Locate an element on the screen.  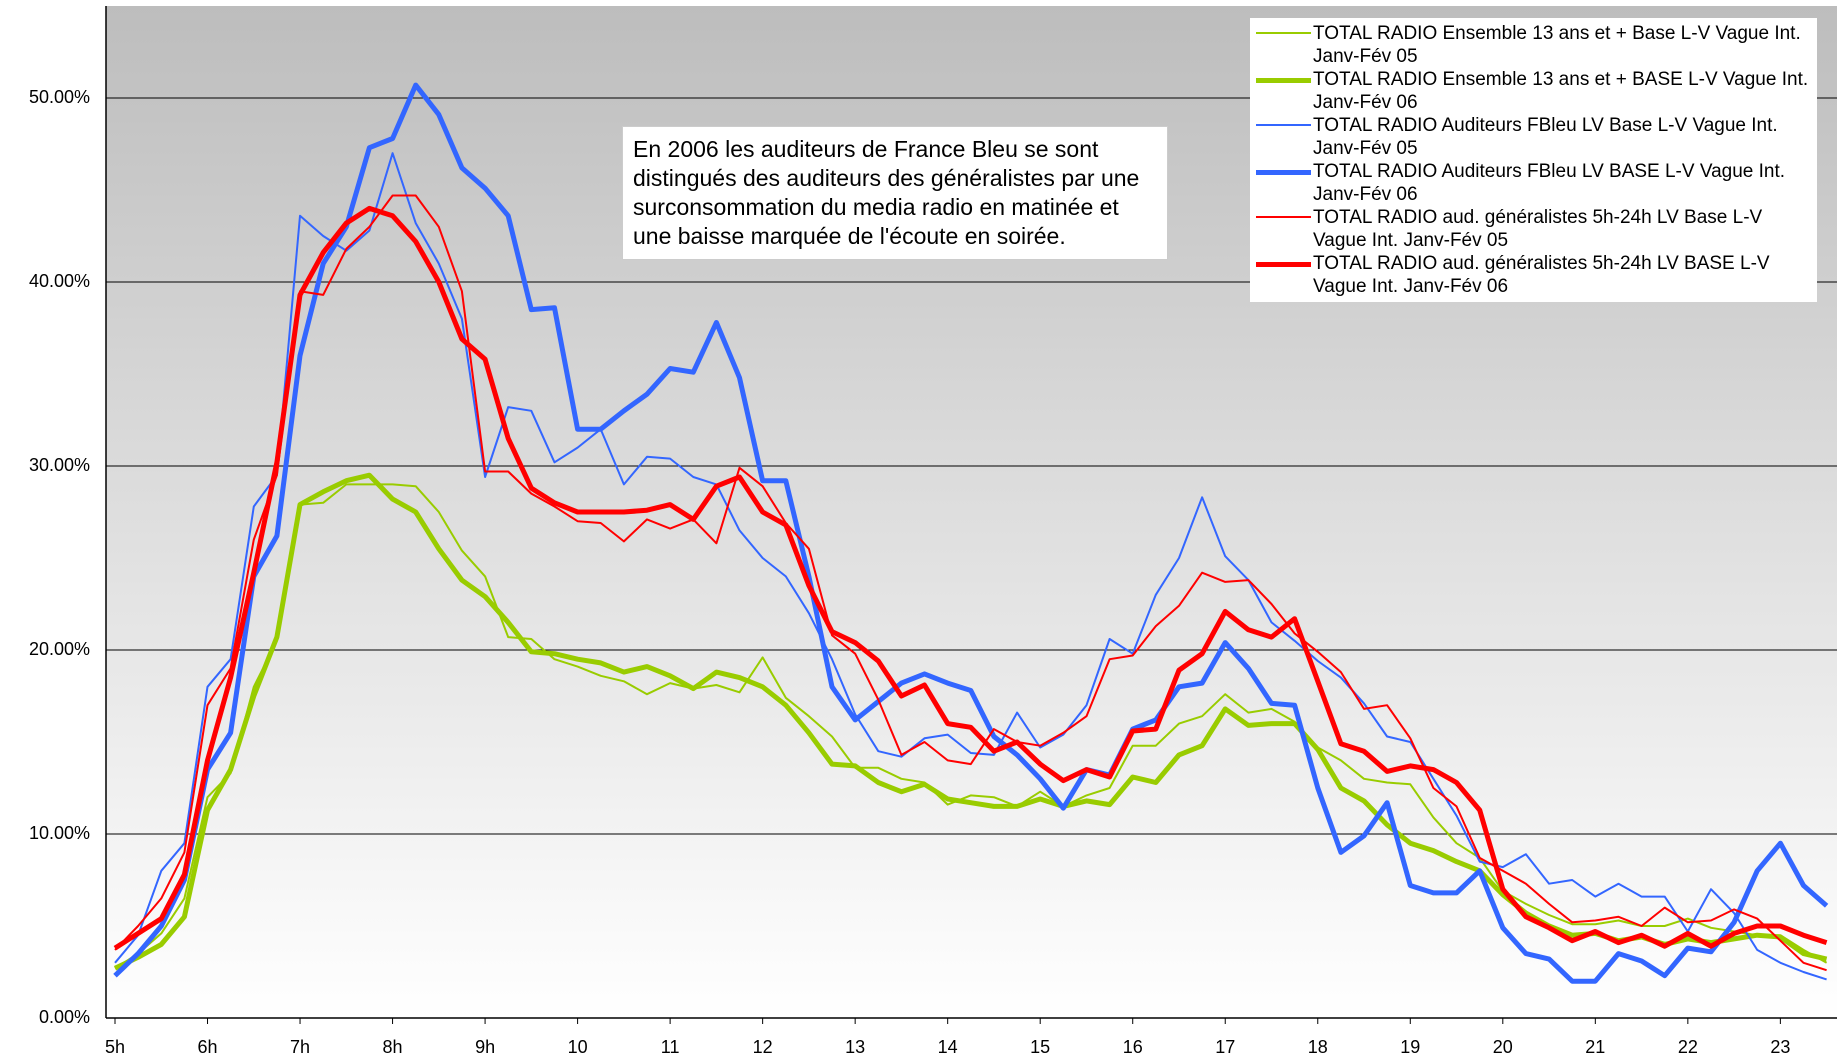
x-tick-label: 9h is located at coordinates (485, 1047).